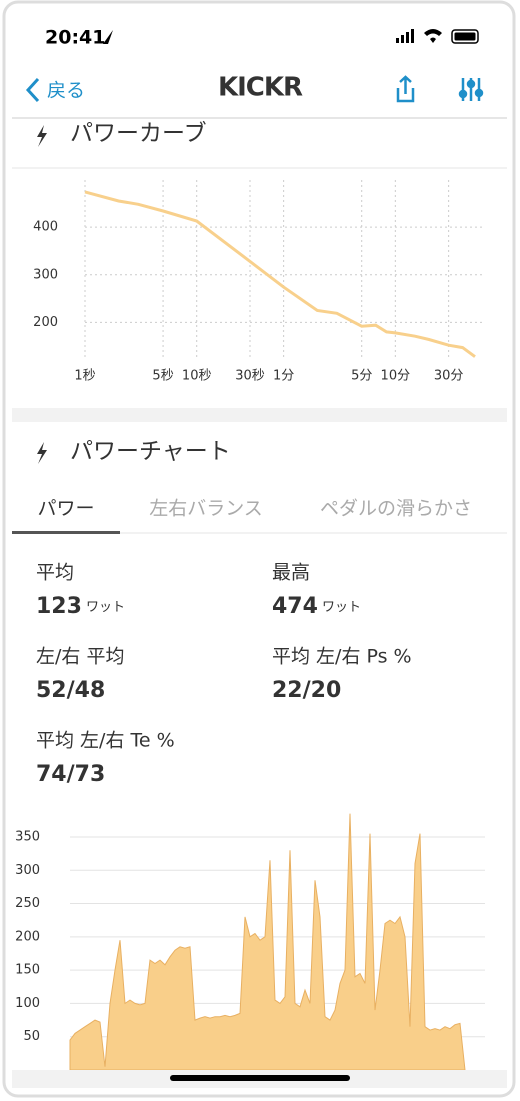  Describe the element at coordinates (138, 134) in the screenshot. I see `section-title: パワーカーブ` at that location.